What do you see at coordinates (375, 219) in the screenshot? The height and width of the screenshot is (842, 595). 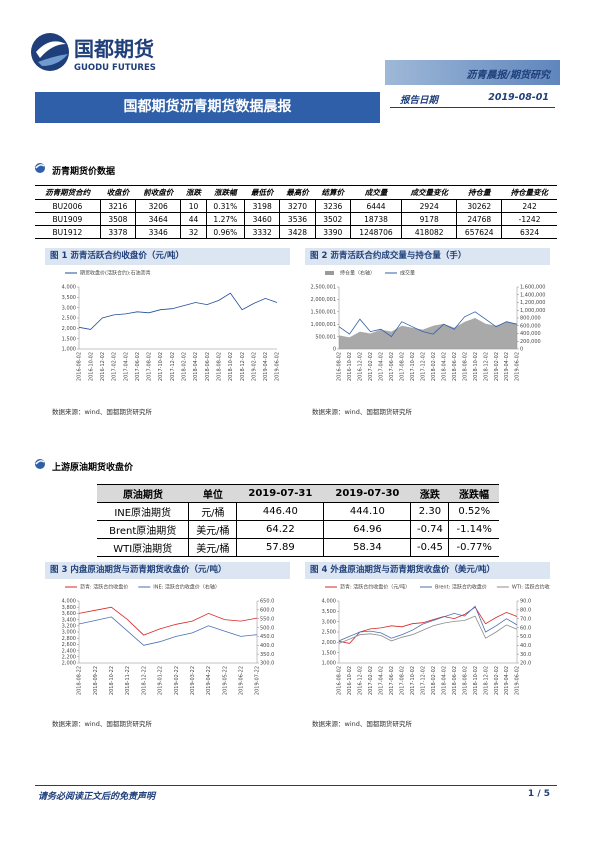 I see `cell: 18738` at bounding box center [375, 219].